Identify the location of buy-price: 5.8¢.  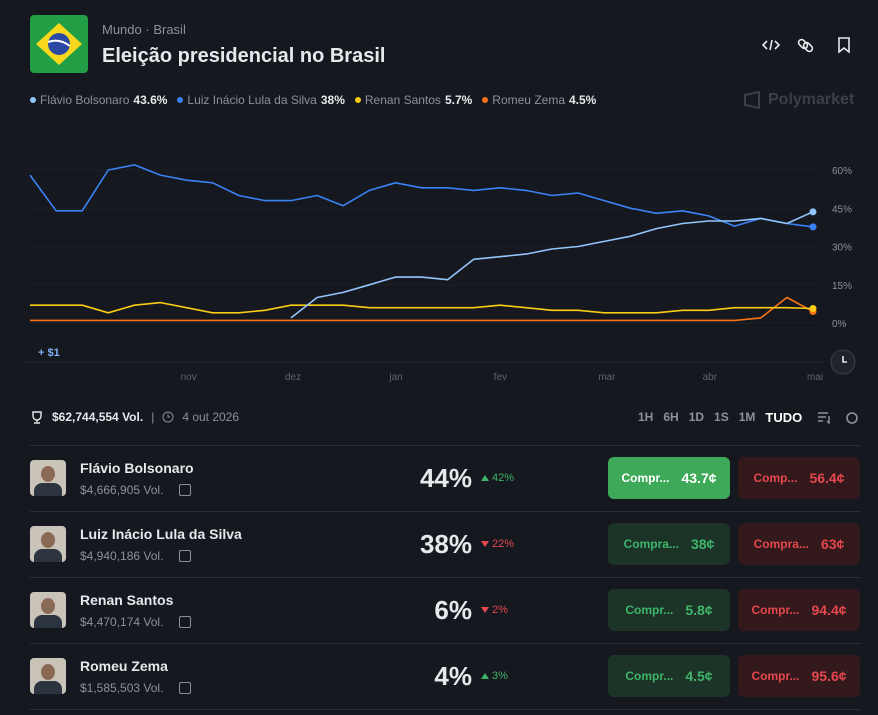
(699, 610).